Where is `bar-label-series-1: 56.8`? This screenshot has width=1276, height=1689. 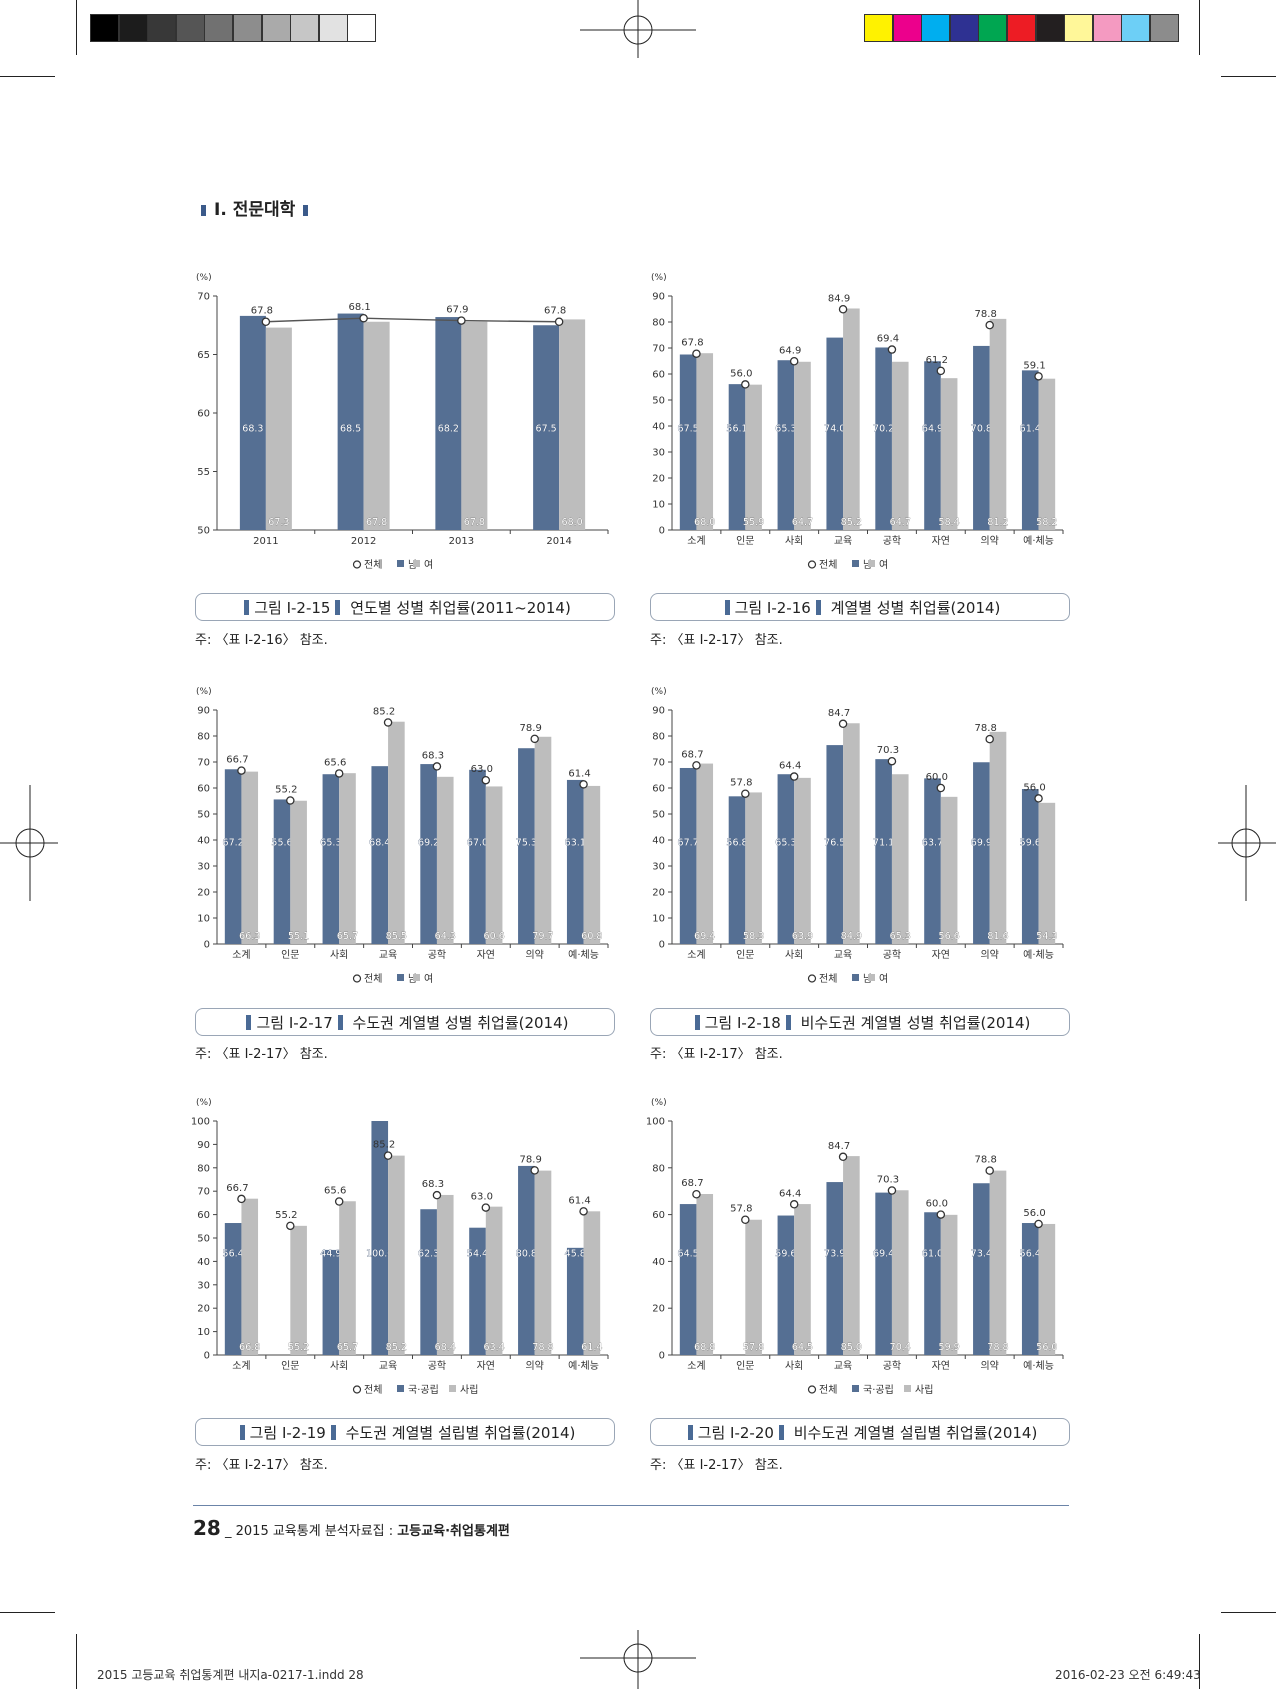
bar-label-series-1: 56.8 is located at coordinates (736, 843).